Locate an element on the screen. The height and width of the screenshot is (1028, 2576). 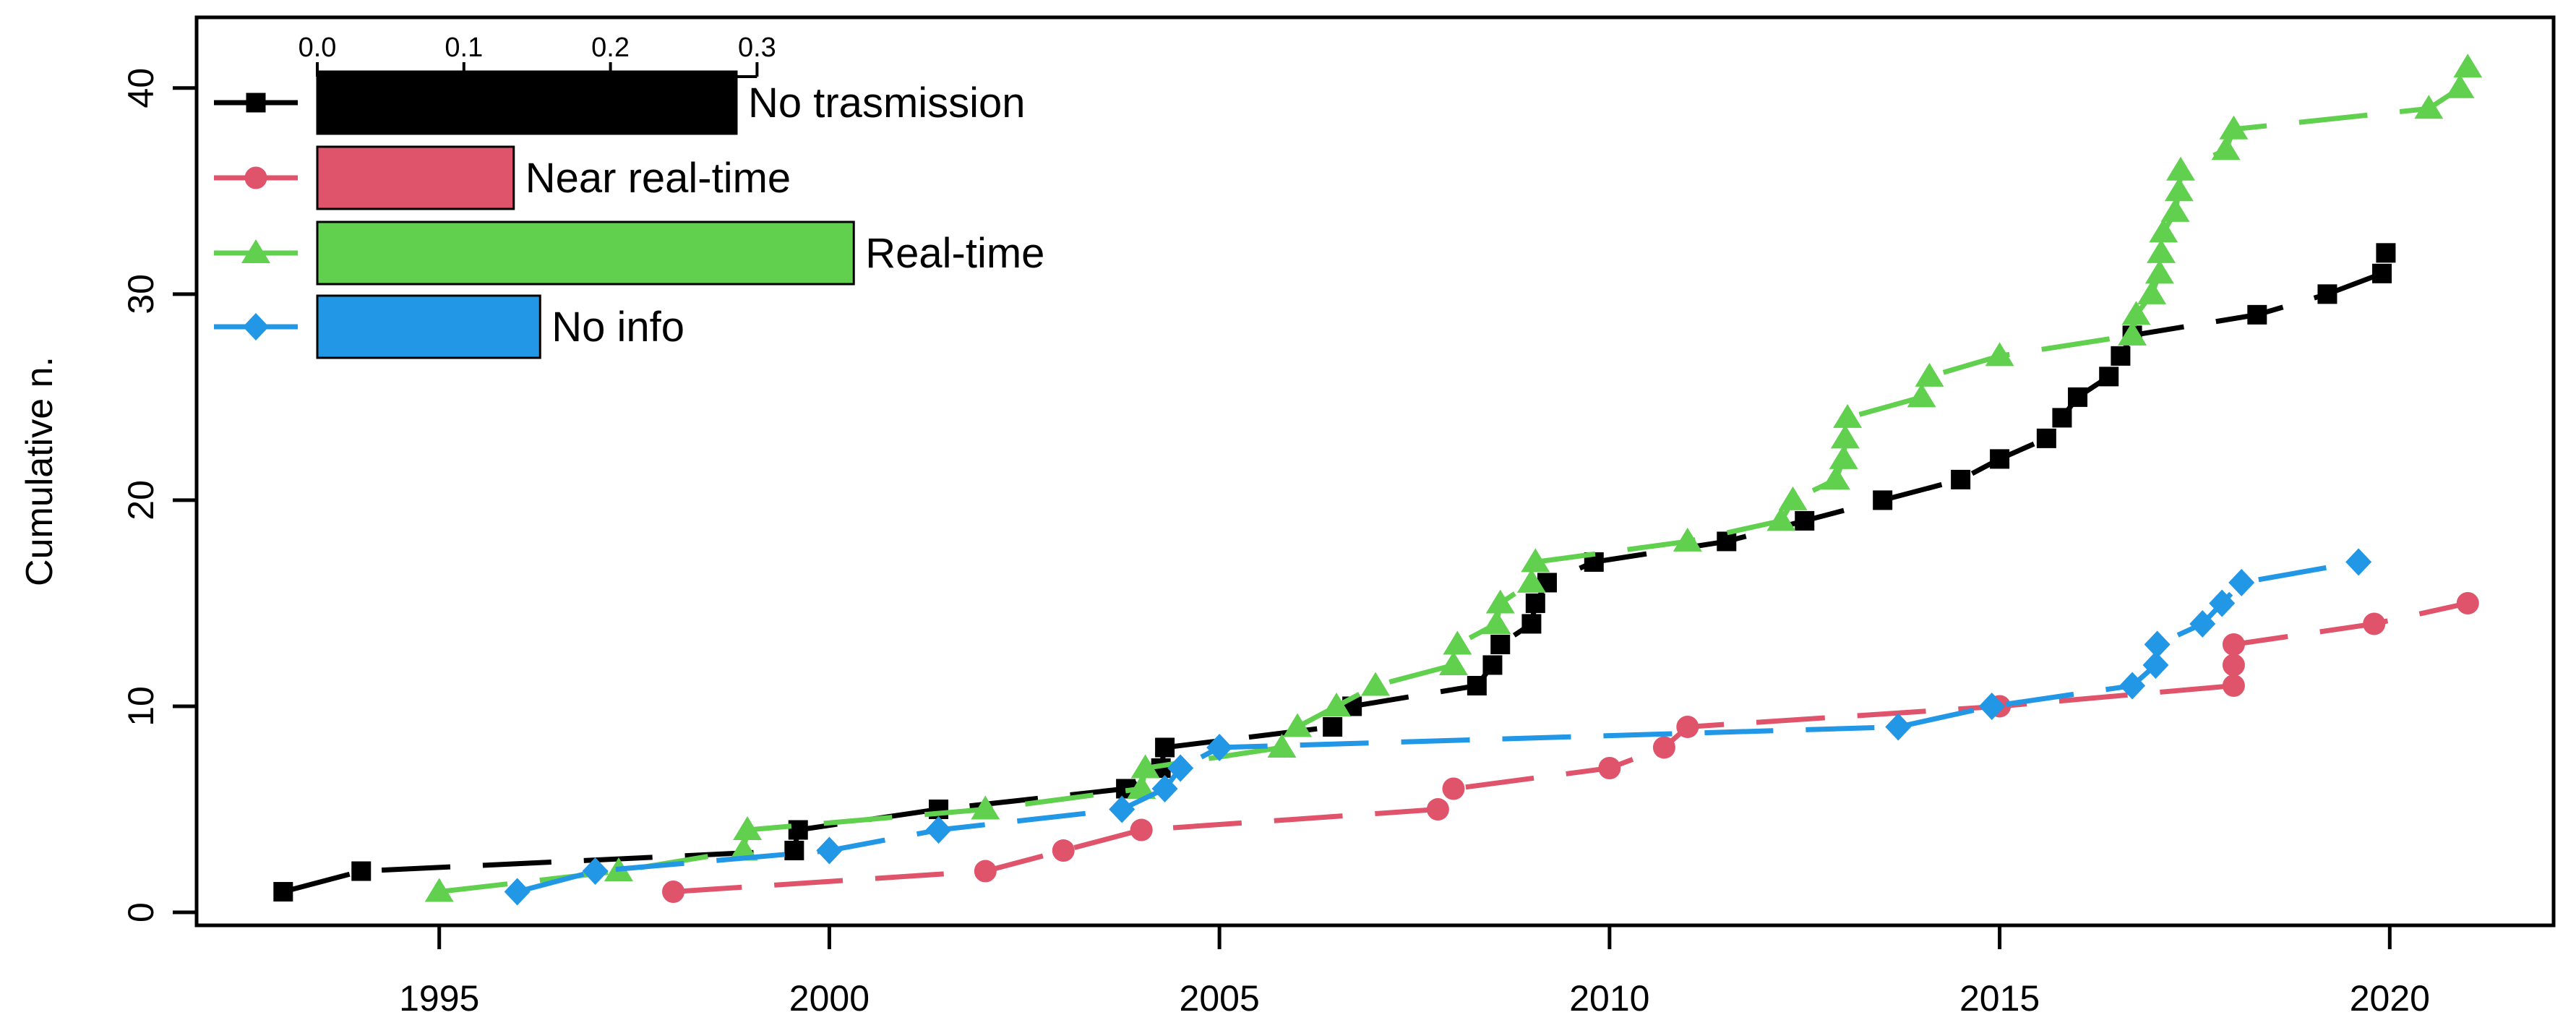
legend-item-no_transmission: No trasmission is located at coordinates (620, 102).